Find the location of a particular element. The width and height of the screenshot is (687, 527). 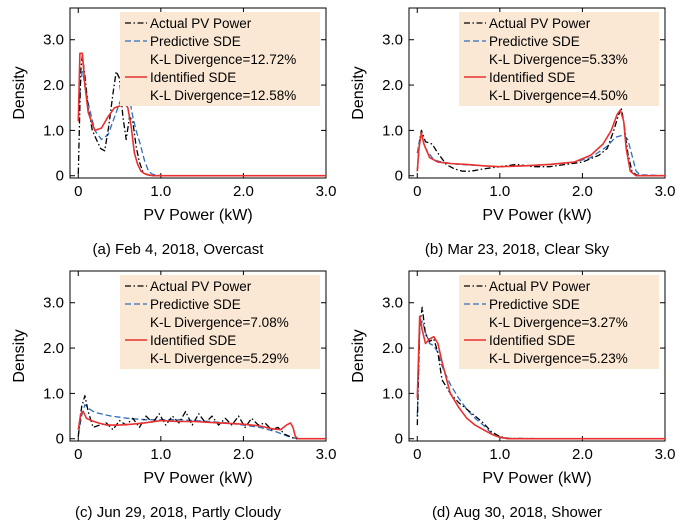

legend-entry: K-L Divergence=5.29% is located at coordinates (219, 358).